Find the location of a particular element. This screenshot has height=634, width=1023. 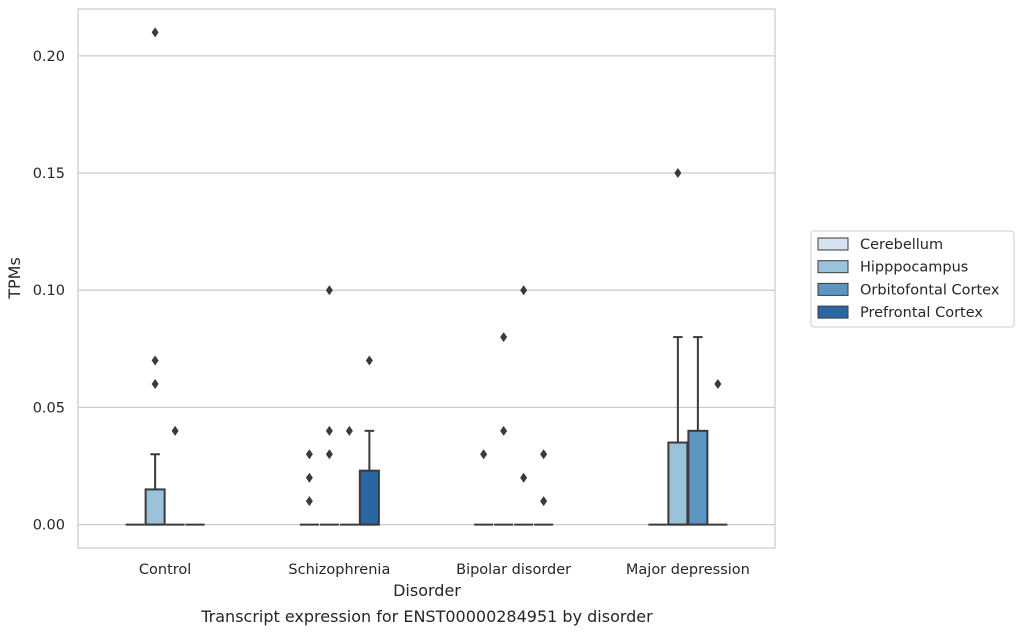

y-tick-label: 0.15 is located at coordinates (49, 174).